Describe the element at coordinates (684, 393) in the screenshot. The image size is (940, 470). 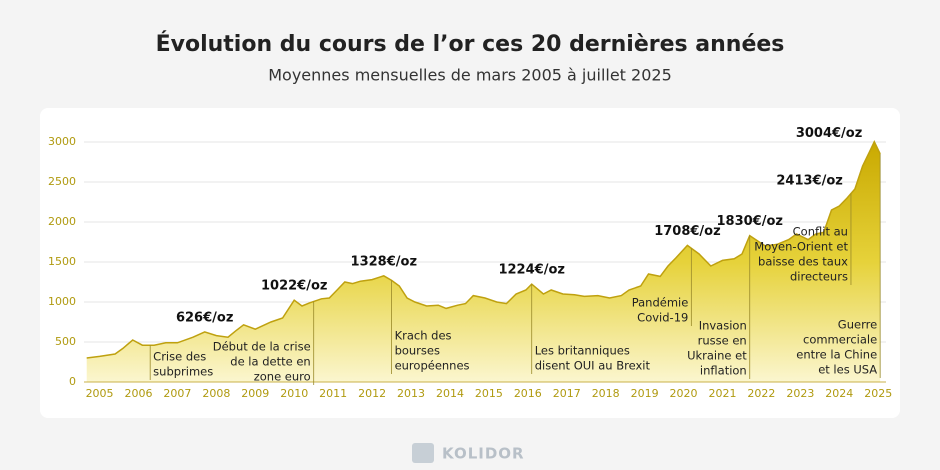
I see `x-tick-label: 2020` at that location.